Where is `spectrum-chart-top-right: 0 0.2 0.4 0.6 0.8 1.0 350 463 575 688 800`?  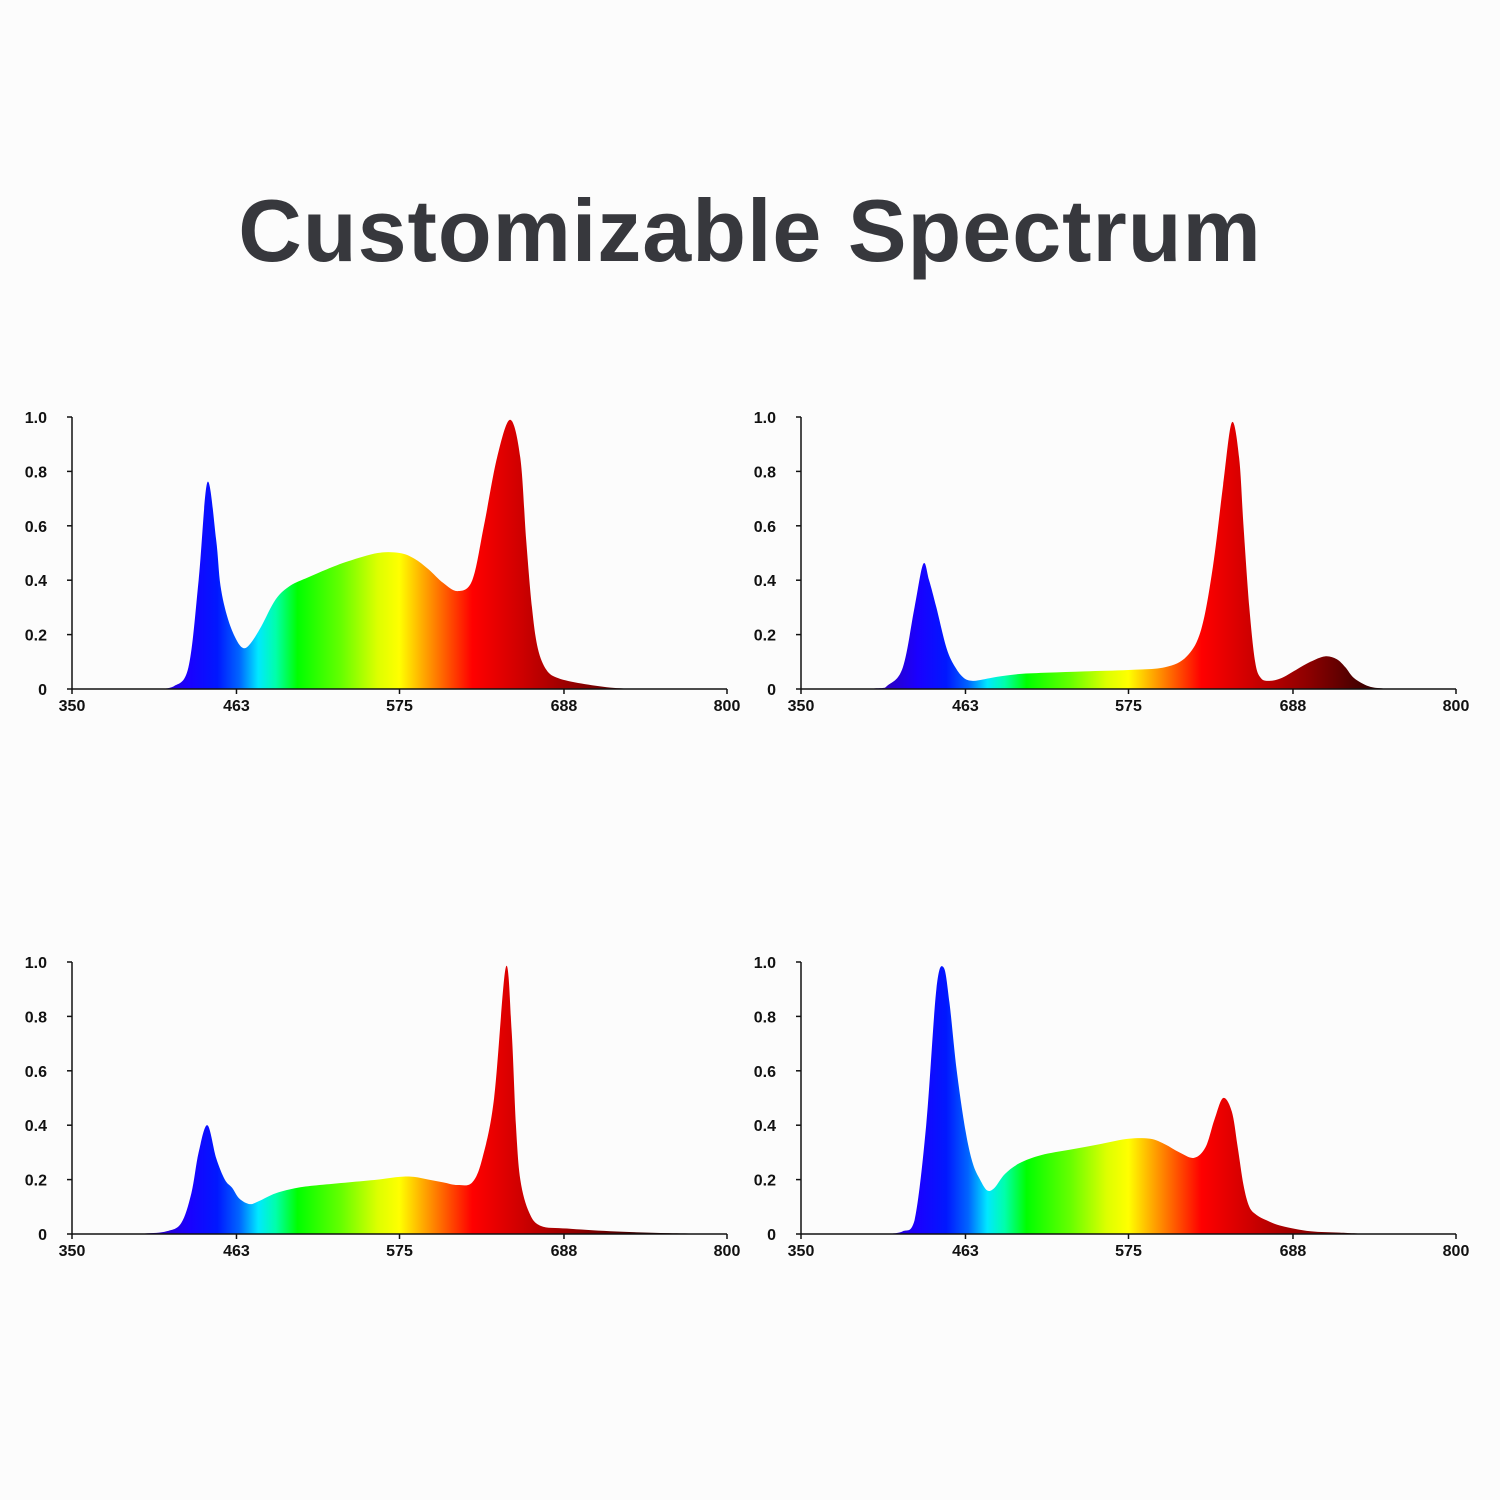 spectrum-chart-top-right: 0 0.2 0.4 0.6 0.8 1.0 350 463 575 688 800 is located at coordinates (1119, 560).